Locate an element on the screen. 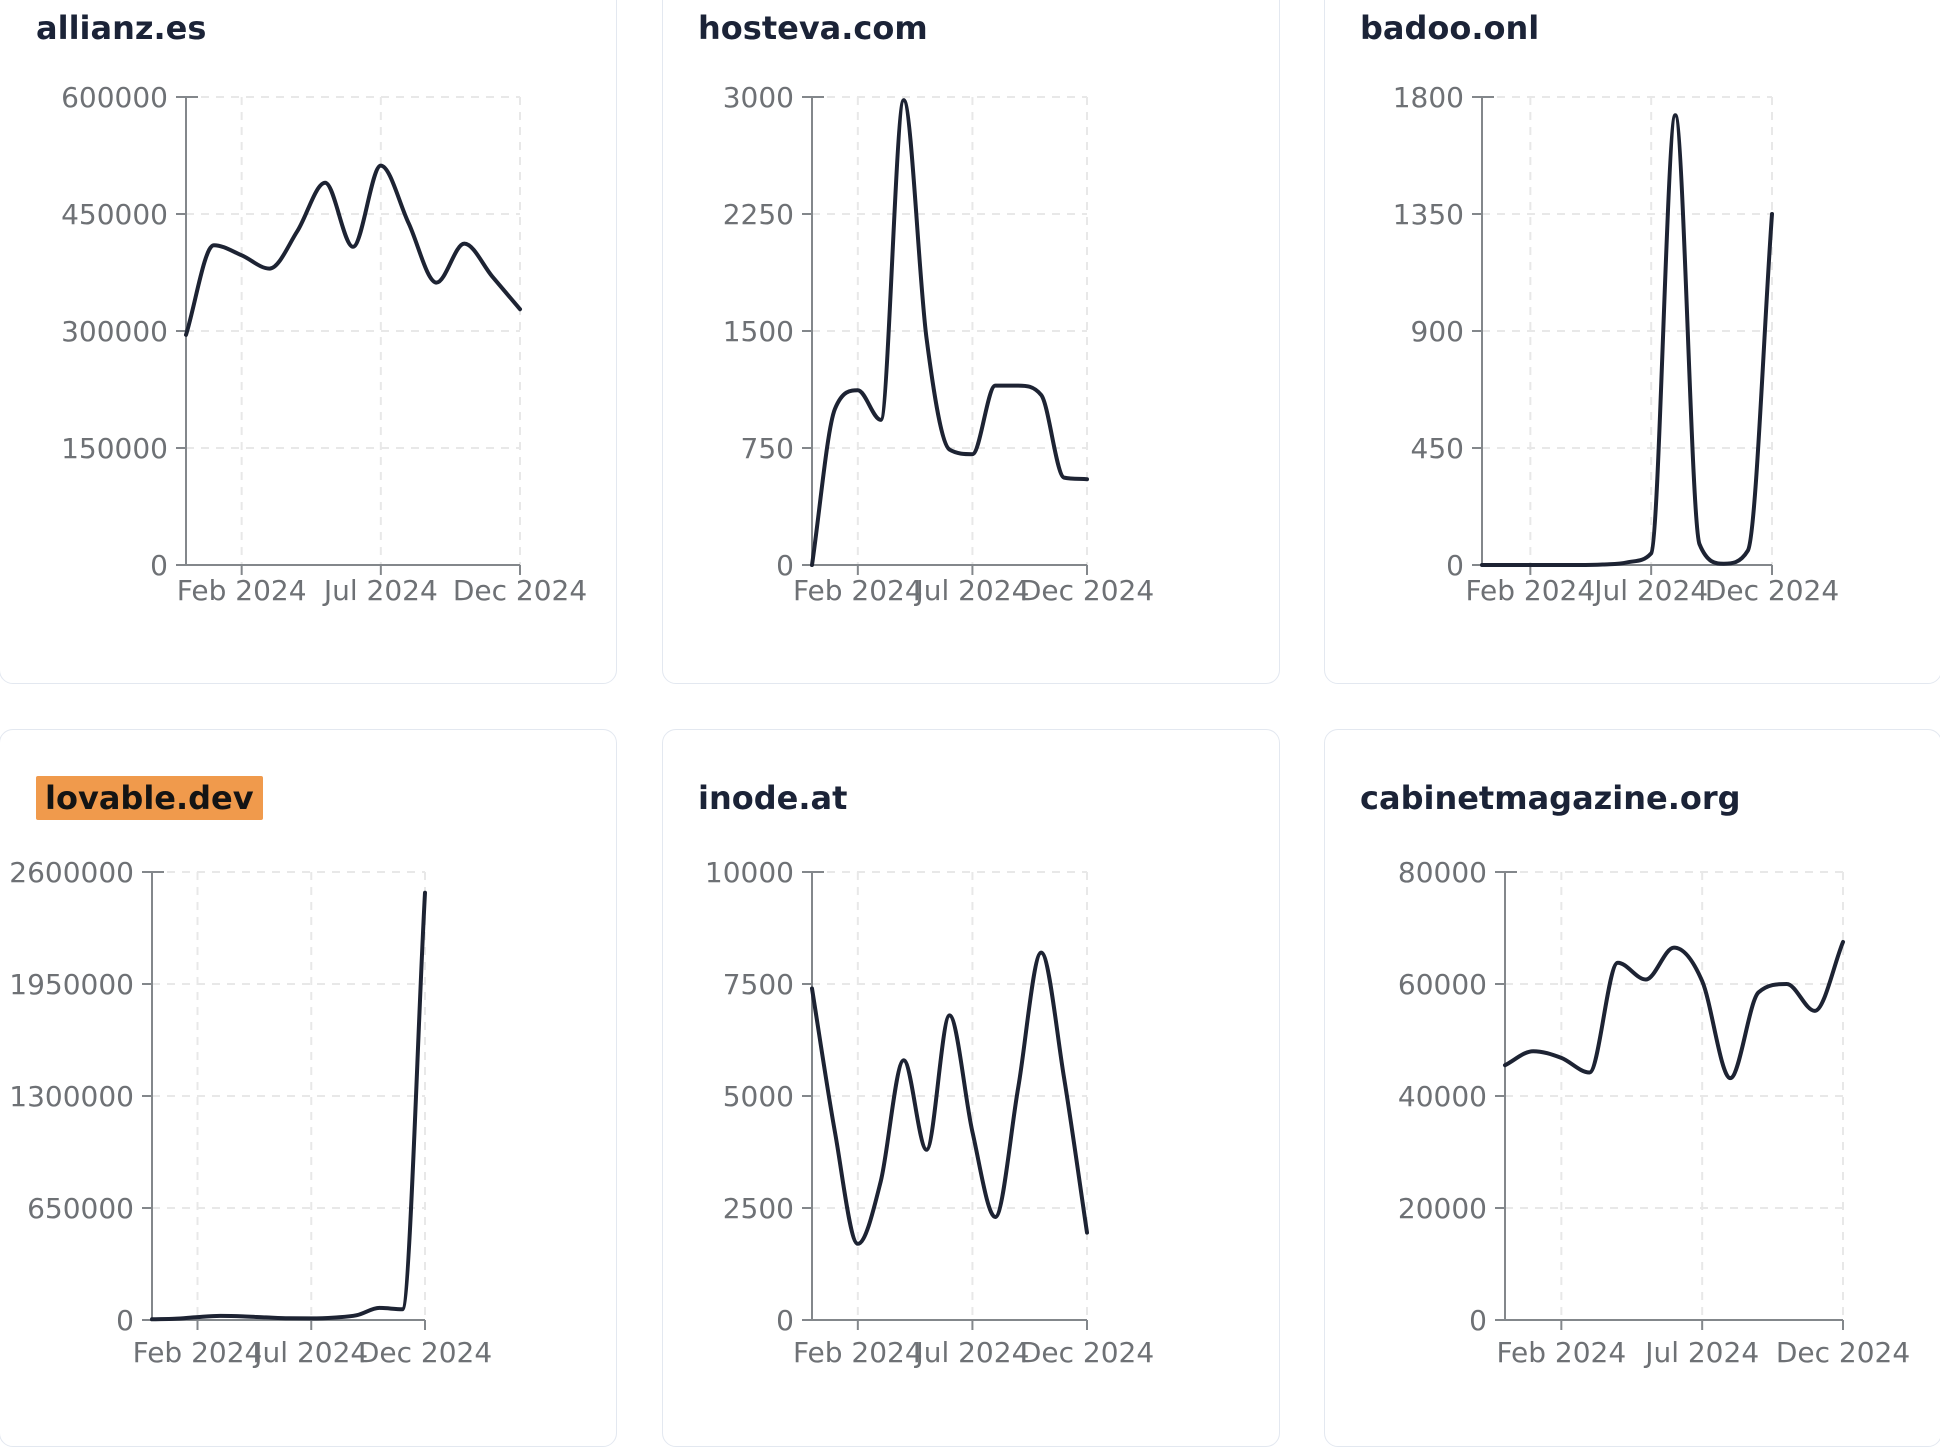 Image resolution: width=1940 pixels, height=1452 pixels. y-tick-label: 450 is located at coordinates (1437, 448).